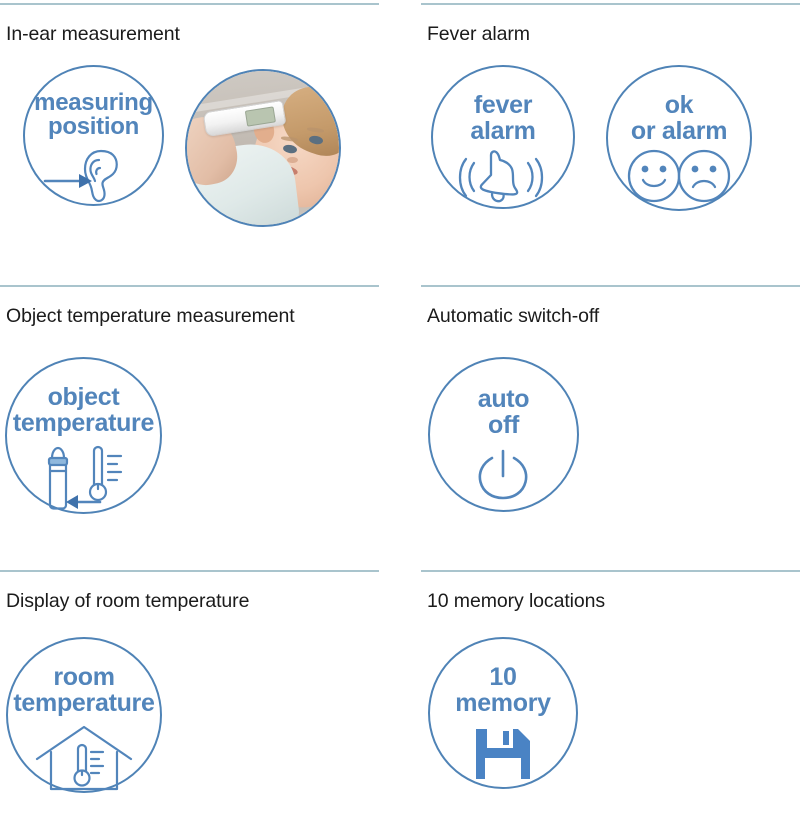 The image size is (800, 814). Describe the element at coordinates (503, 754) in the screenshot. I see `floppy-disk-icon` at that location.